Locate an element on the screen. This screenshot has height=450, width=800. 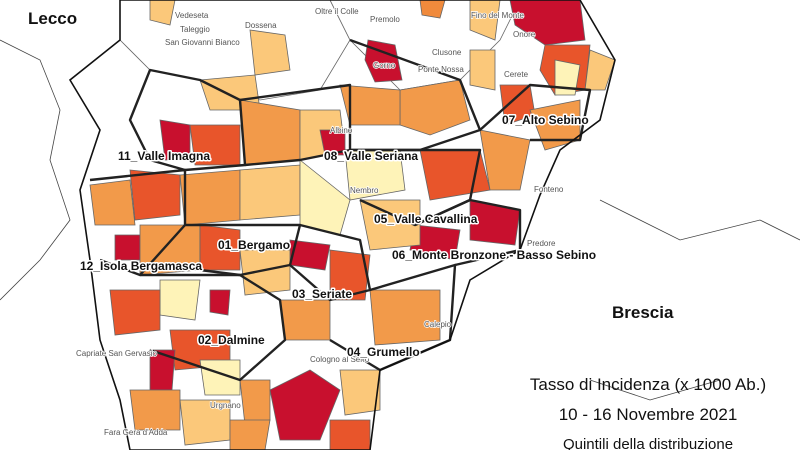
municipality-name: Dossena is located at coordinates (261, 25).